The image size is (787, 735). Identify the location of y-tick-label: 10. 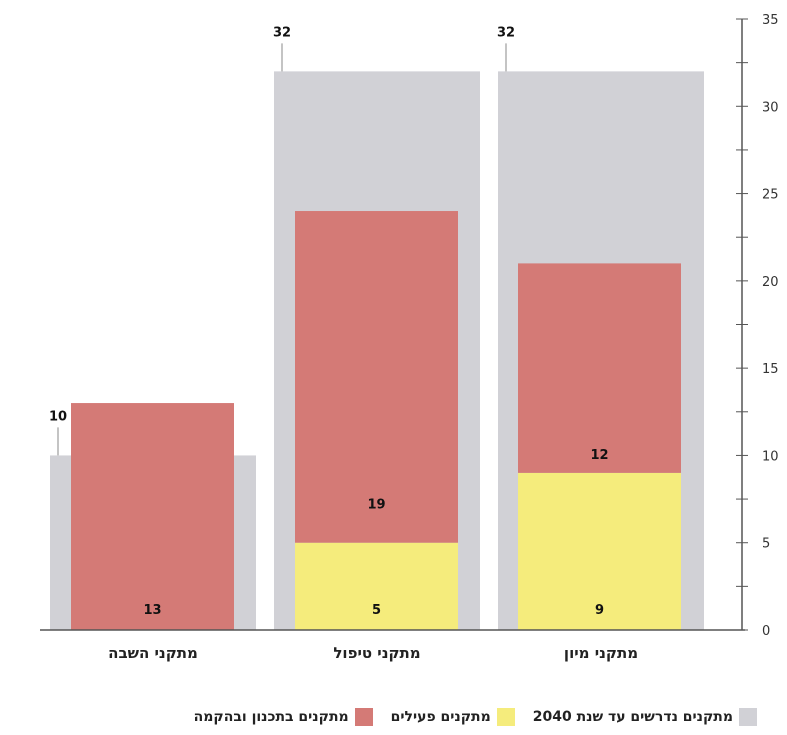
(770, 456).